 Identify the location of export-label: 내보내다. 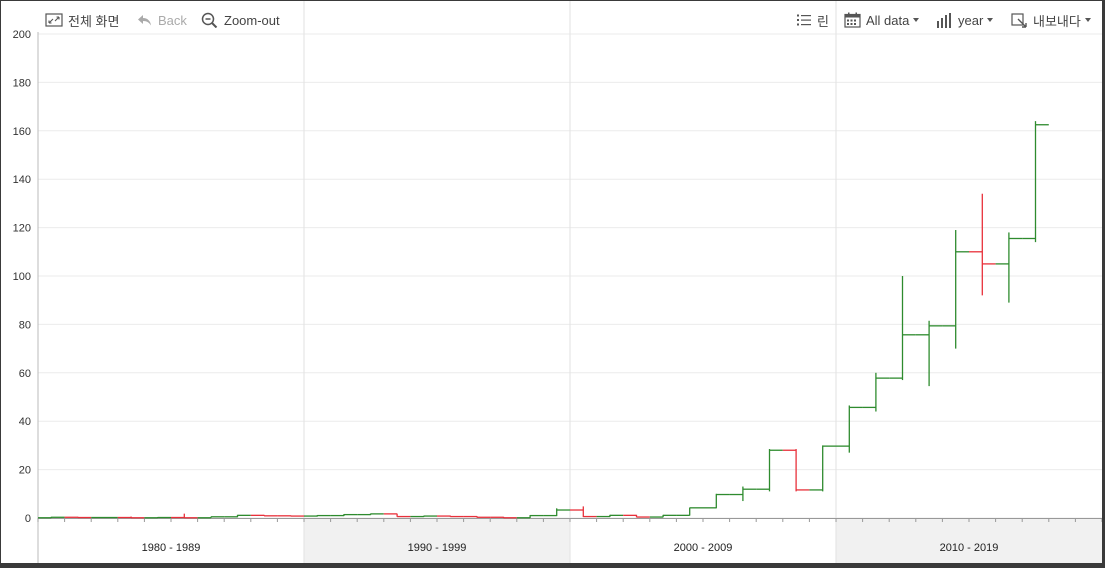
(1057, 21).